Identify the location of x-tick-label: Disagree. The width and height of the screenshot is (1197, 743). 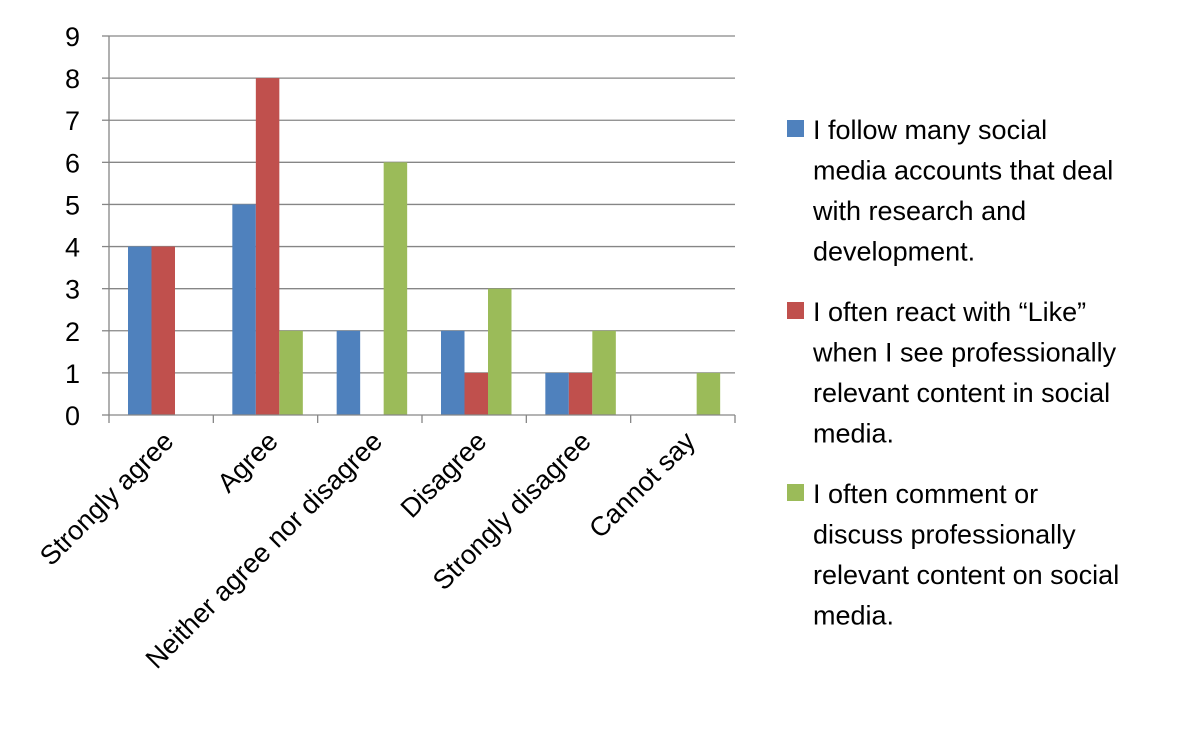
(444, 475).